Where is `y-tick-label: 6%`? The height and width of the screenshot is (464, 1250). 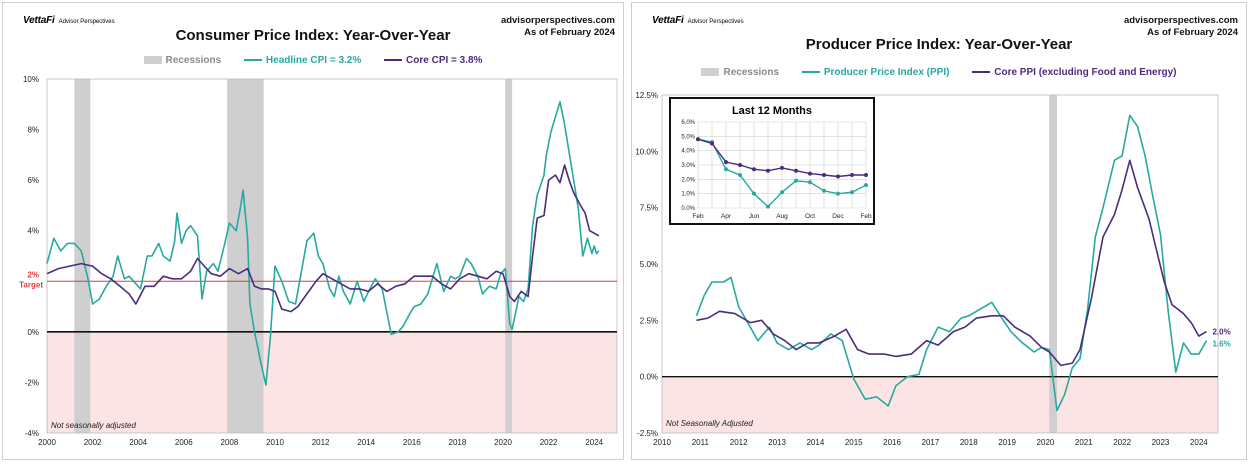 y-tick-label: 6% is located at coordinates (33, 180).